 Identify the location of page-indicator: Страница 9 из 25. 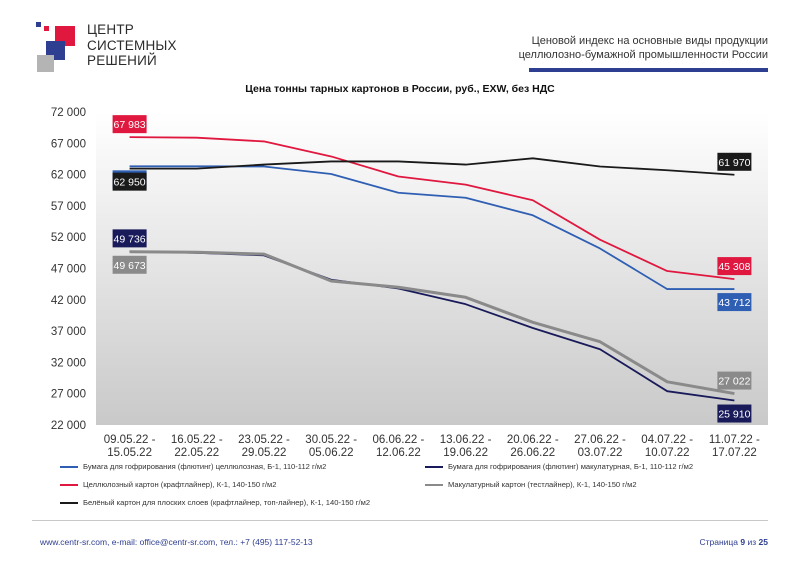
(733, 542).